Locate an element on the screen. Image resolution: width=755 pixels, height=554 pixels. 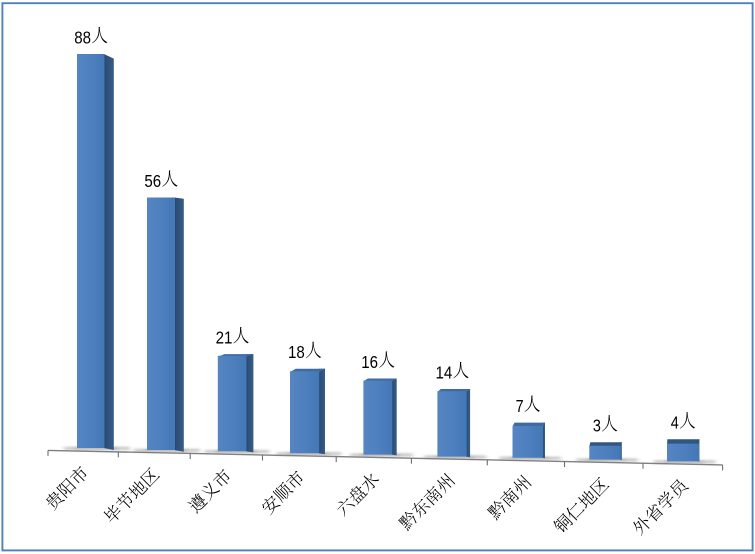
svg-text: 4 is located at coordinates (675, 423).